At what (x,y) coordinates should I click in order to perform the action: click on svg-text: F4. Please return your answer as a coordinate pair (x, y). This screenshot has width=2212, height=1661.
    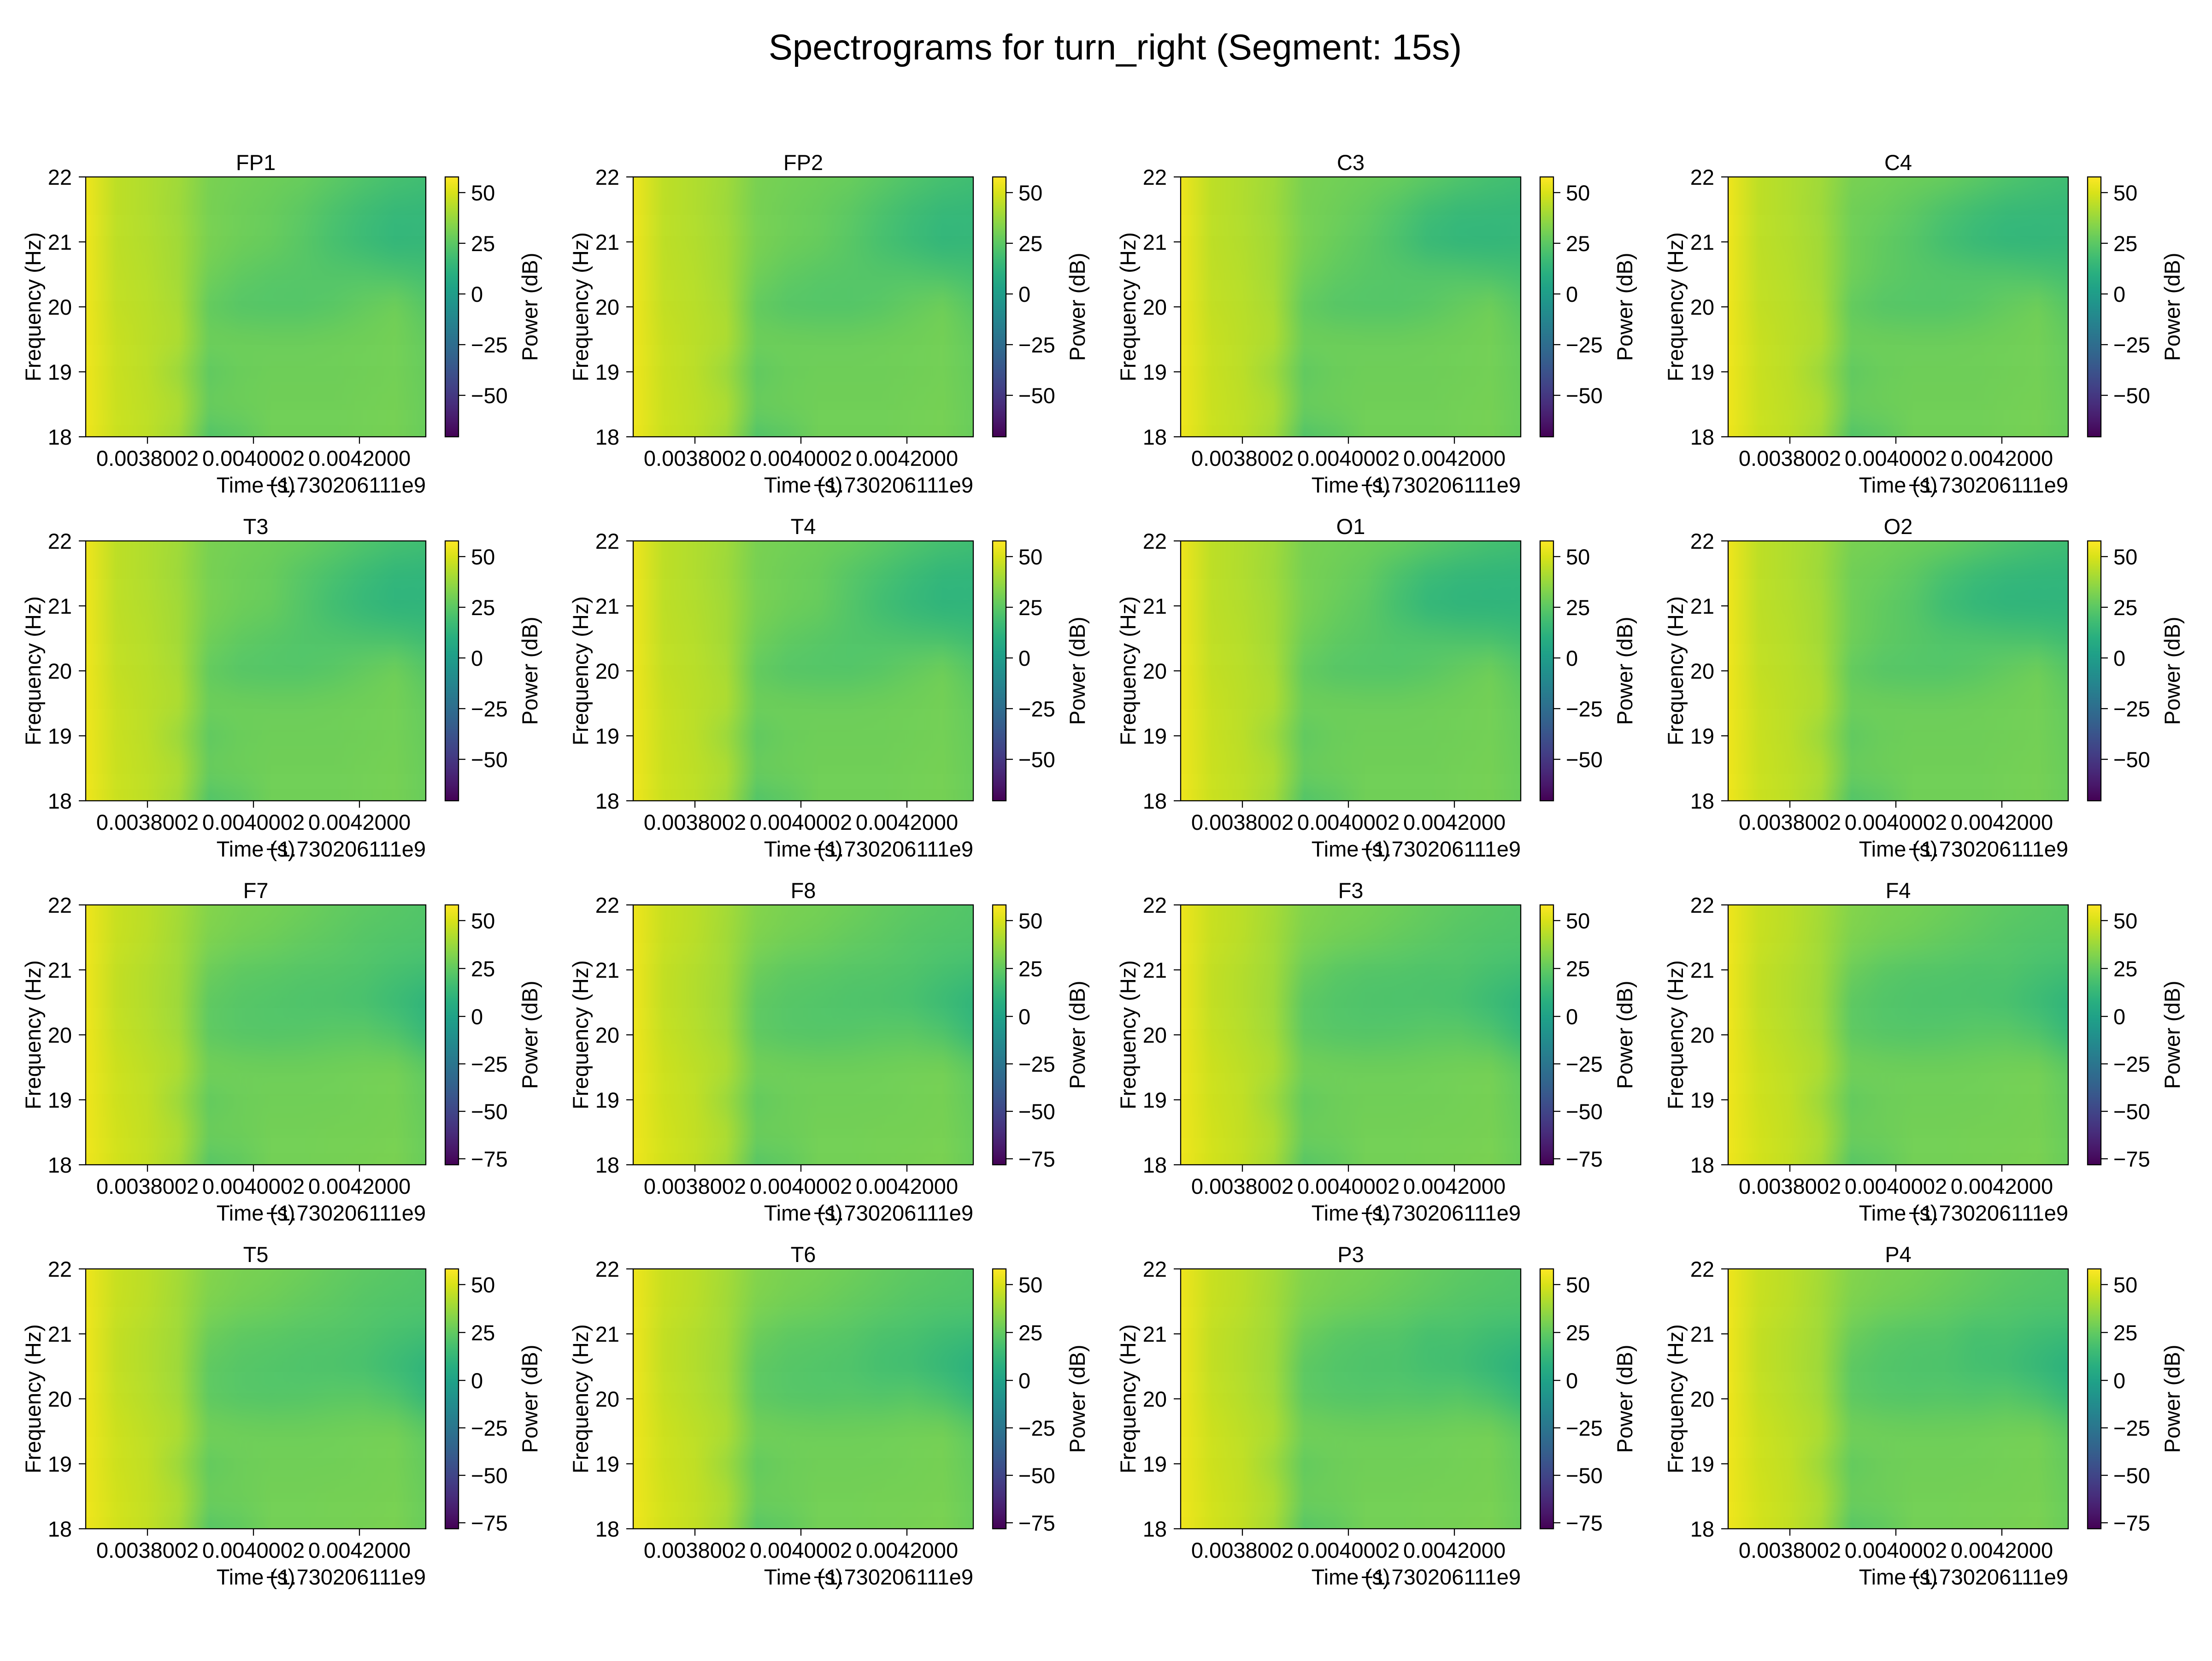
    Looking at the image, I should click on (1898, 890).